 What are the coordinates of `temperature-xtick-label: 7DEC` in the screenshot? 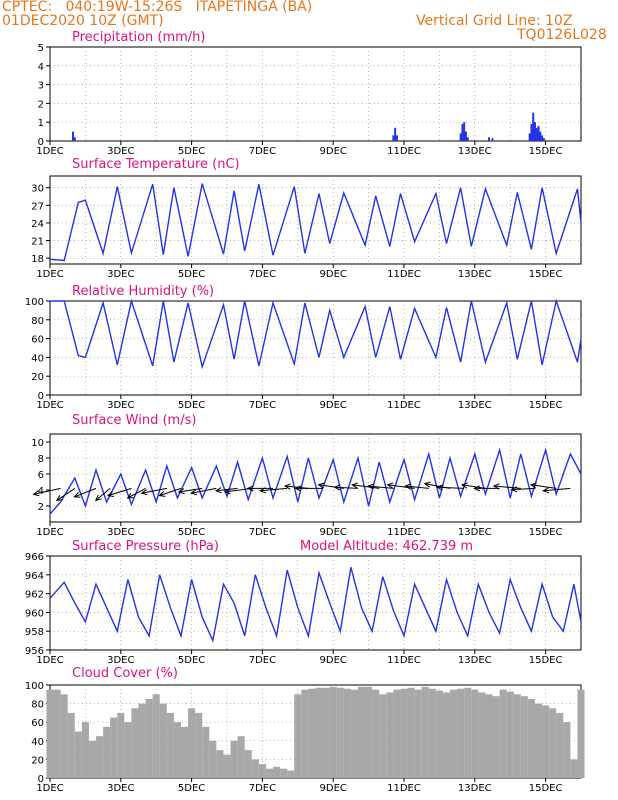 It's located at (262, 274).